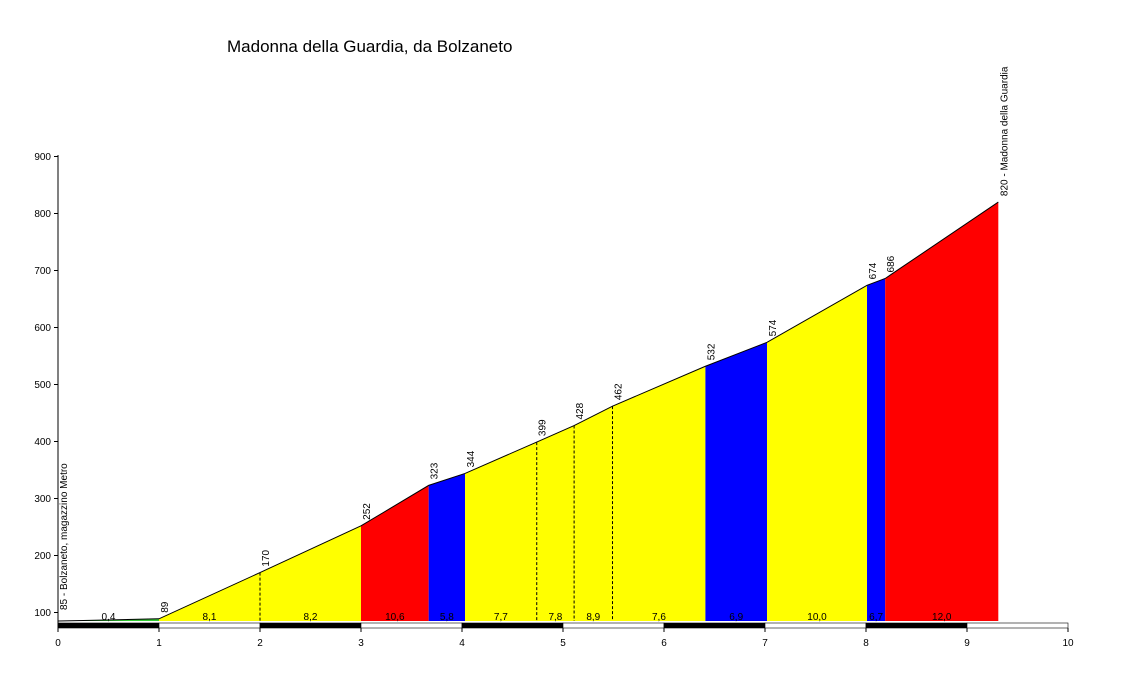 The height and width of the screenshot is (673, 1137). I want to click on y-tick-label-8: 100, so click(42, 613).